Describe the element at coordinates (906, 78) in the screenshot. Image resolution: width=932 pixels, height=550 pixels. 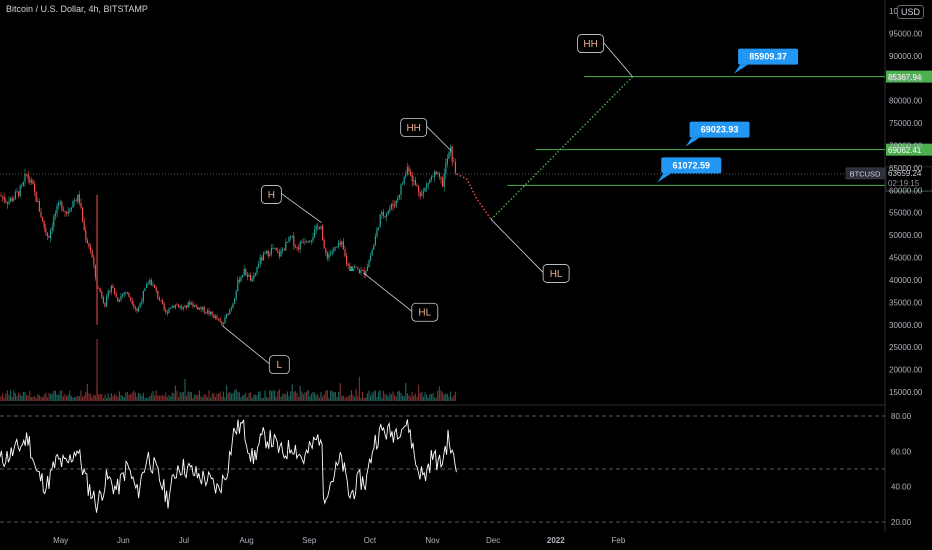
I see `price-tick-label: 85000.00` at that location.